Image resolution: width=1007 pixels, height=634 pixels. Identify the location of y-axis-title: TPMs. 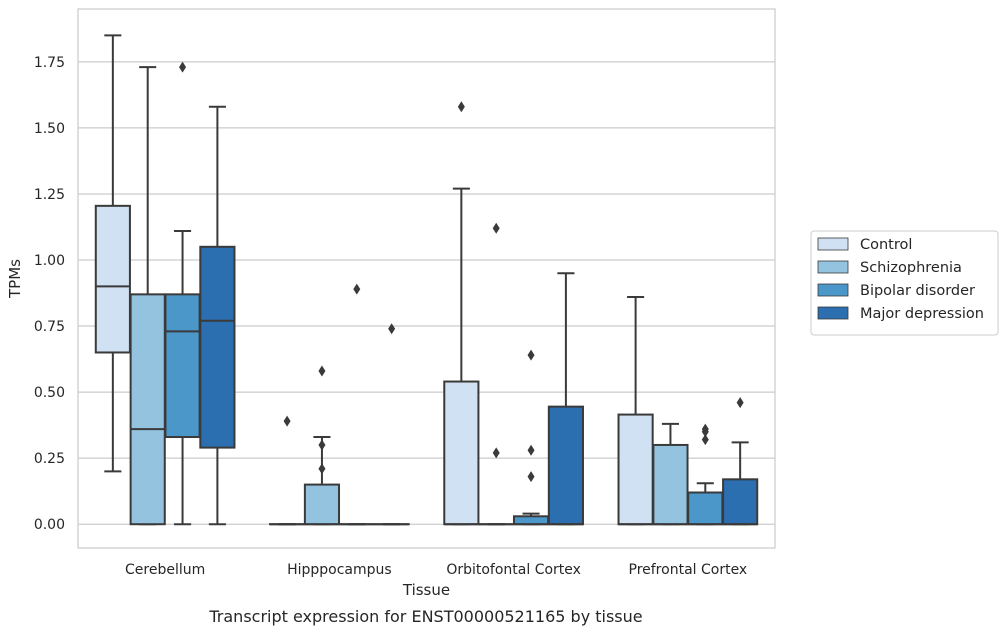
(15, 279).